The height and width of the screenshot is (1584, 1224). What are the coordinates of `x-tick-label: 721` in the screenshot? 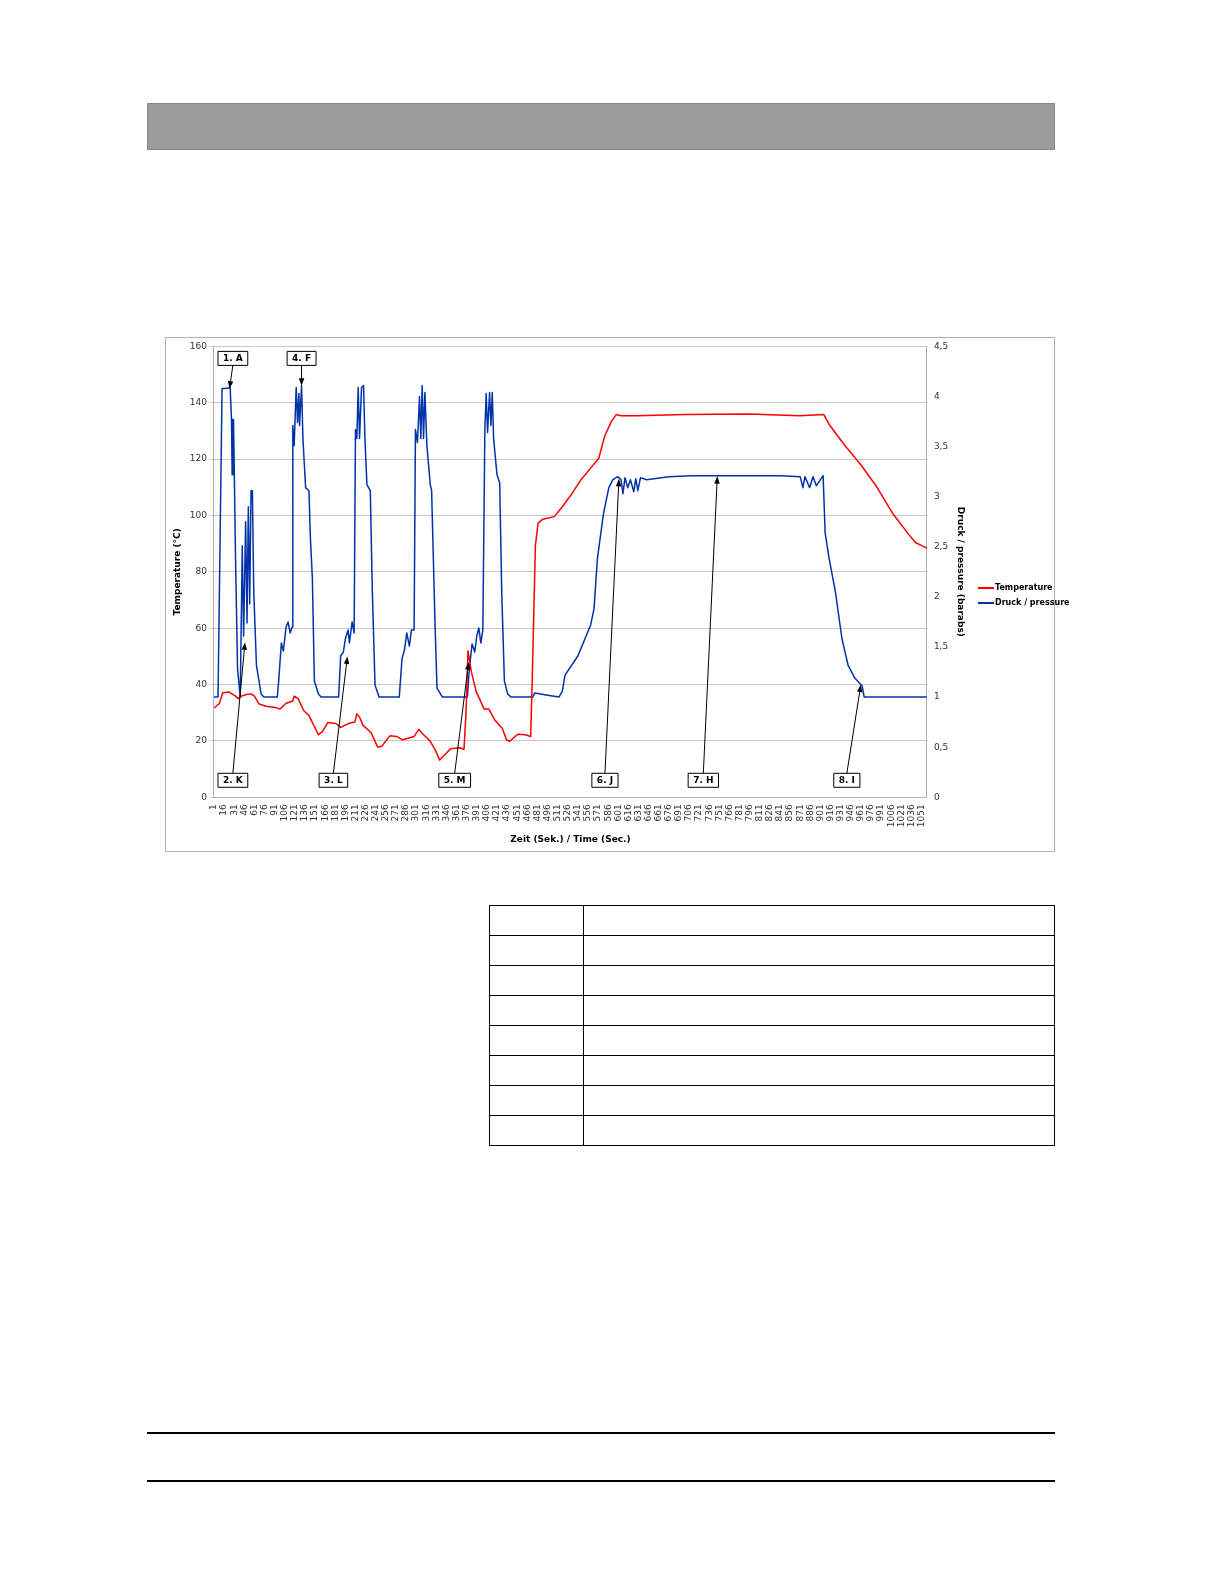 It's located at (698, 813).